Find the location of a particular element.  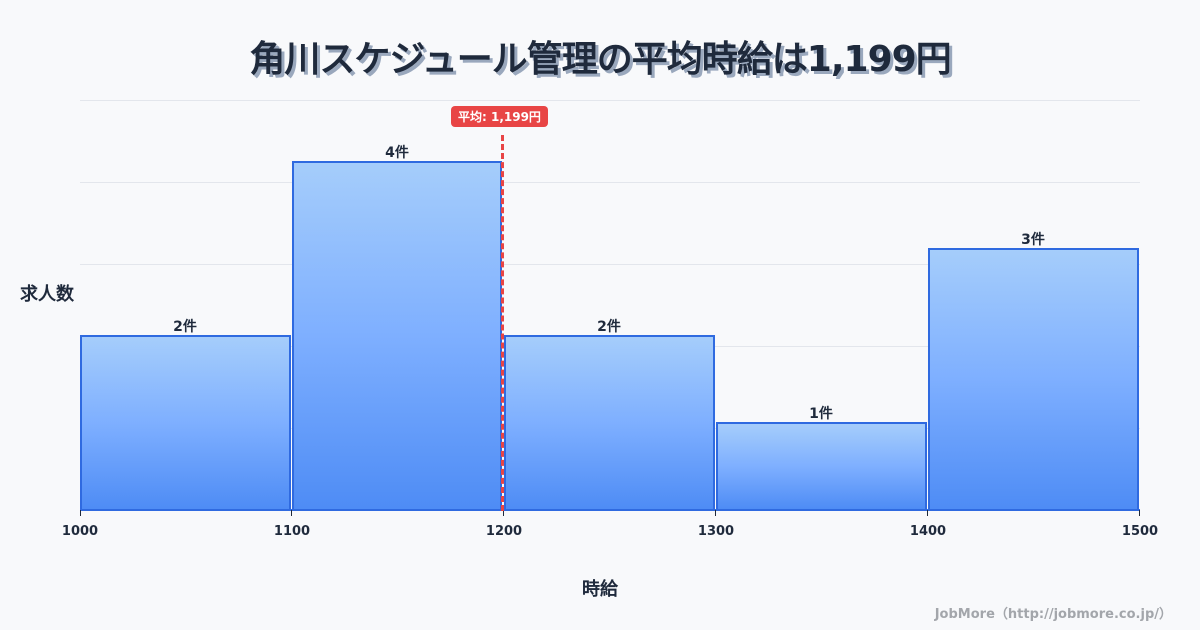

footer-credit: JobMore（http://jobmore.co.jp/） is located at coordinates (1053, 614).